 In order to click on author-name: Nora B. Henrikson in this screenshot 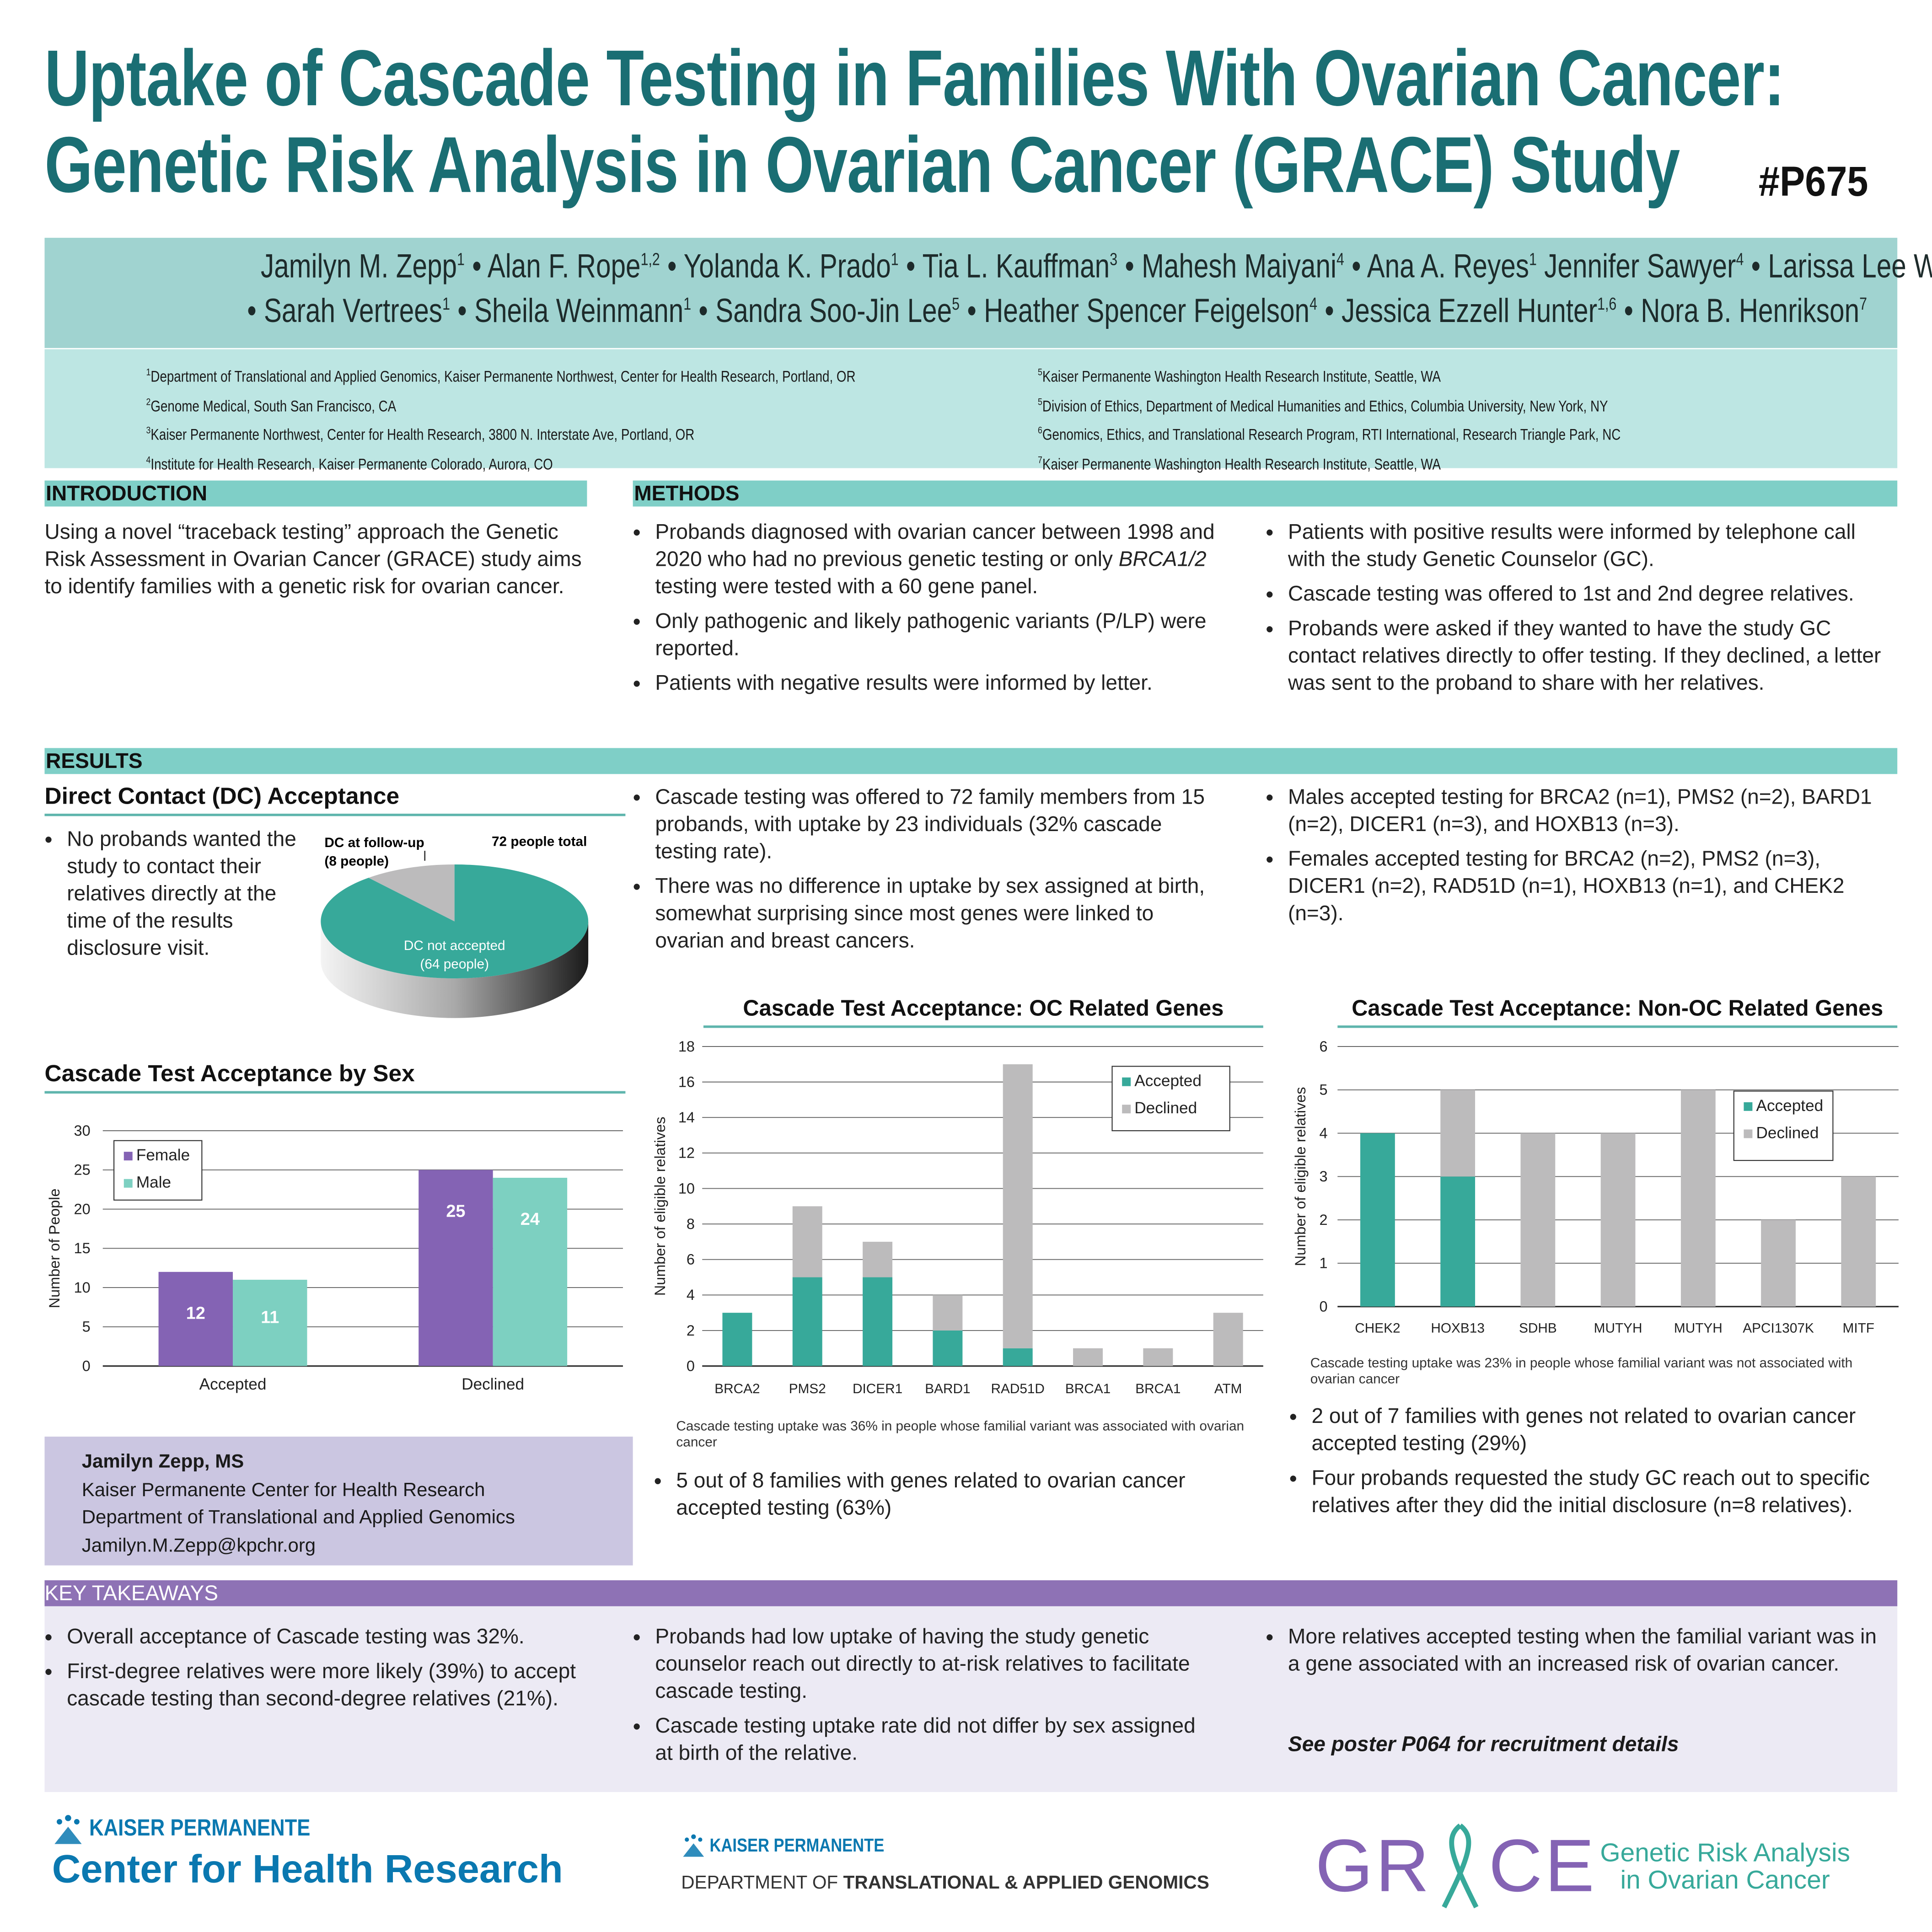, I will do `click(1751, 311)`.